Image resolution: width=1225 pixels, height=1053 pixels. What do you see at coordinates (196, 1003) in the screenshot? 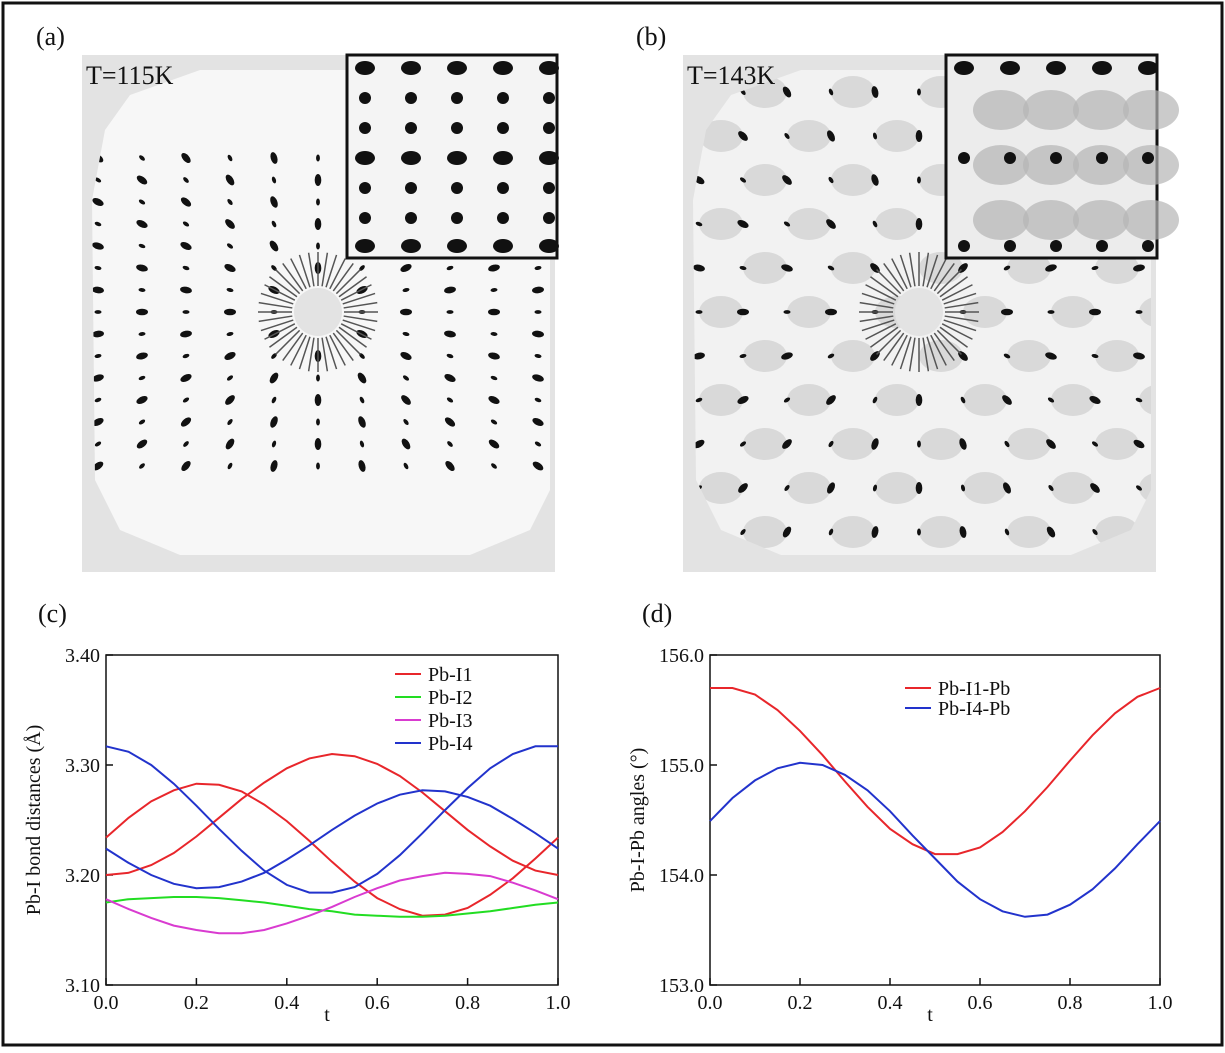
I see `x-tick-label: 0.2` at bounding box center [196, 1003].